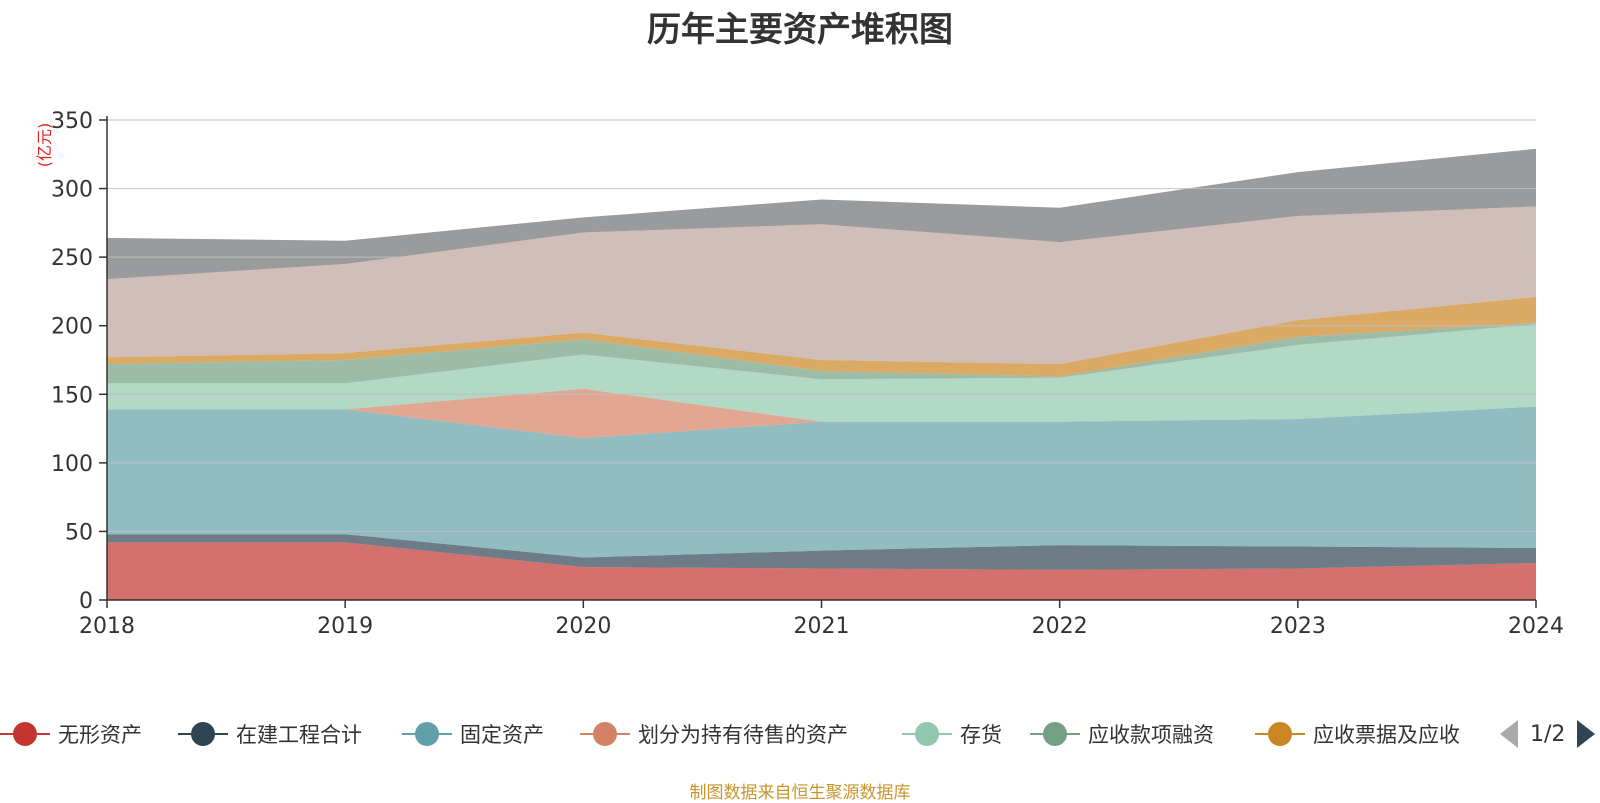 The image size is (1600, 803). I want to click on legend-item-inventory: 存货, so click(952, 734).